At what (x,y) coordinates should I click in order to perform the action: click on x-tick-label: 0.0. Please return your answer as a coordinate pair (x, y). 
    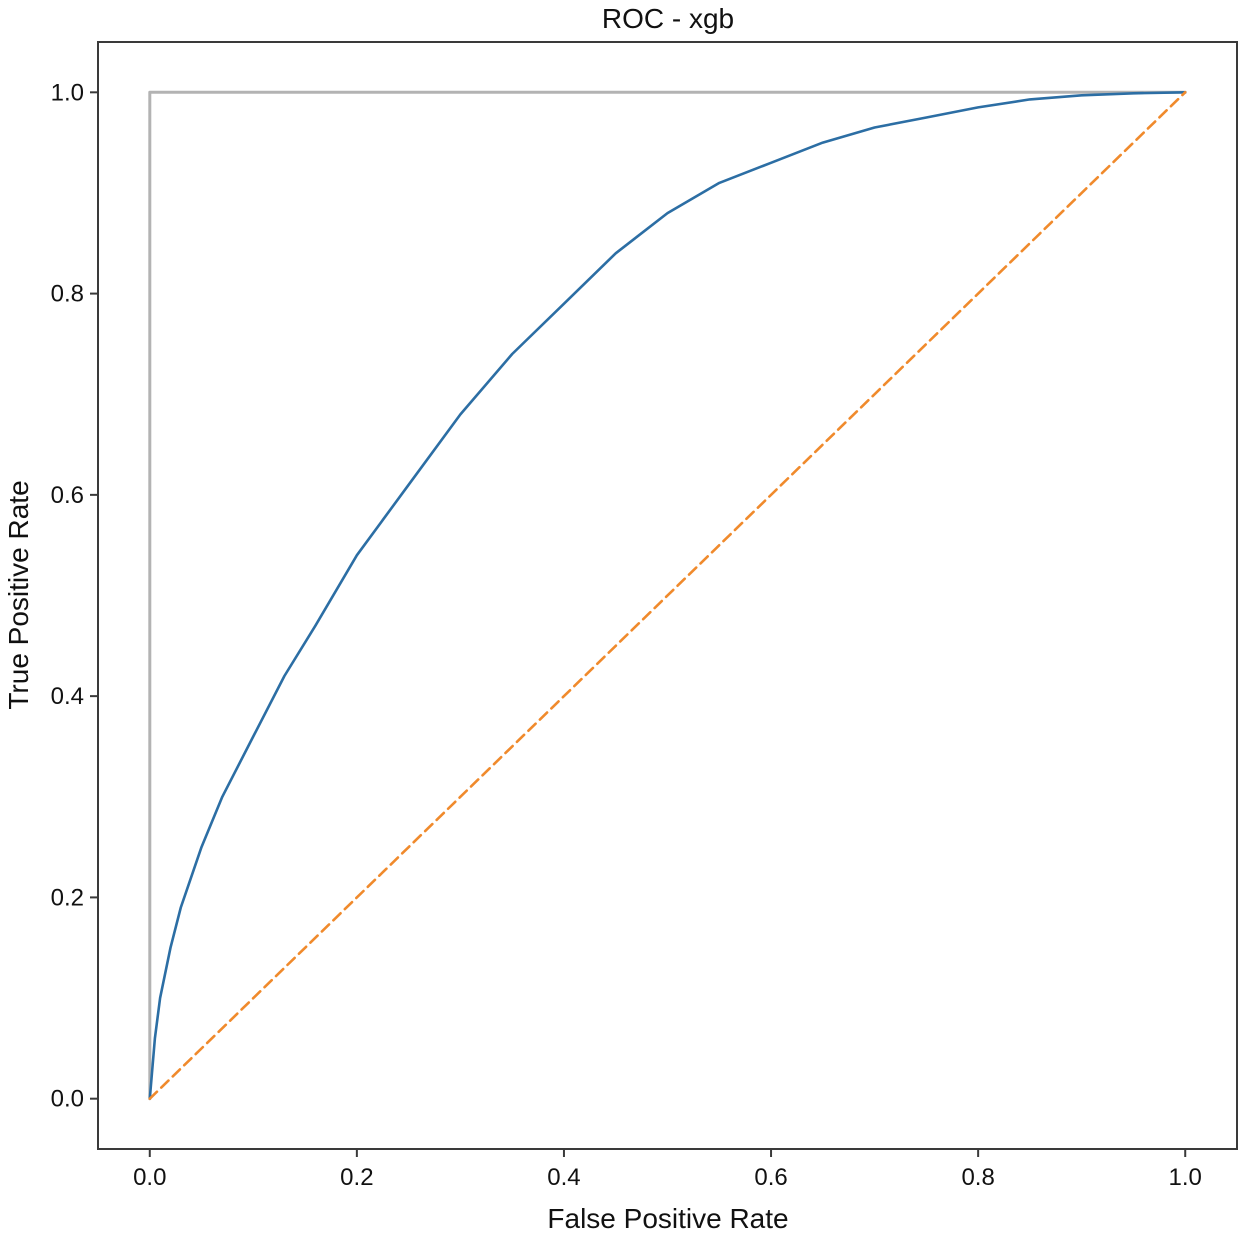
    Looking at the image, I should click on (149, 1177).